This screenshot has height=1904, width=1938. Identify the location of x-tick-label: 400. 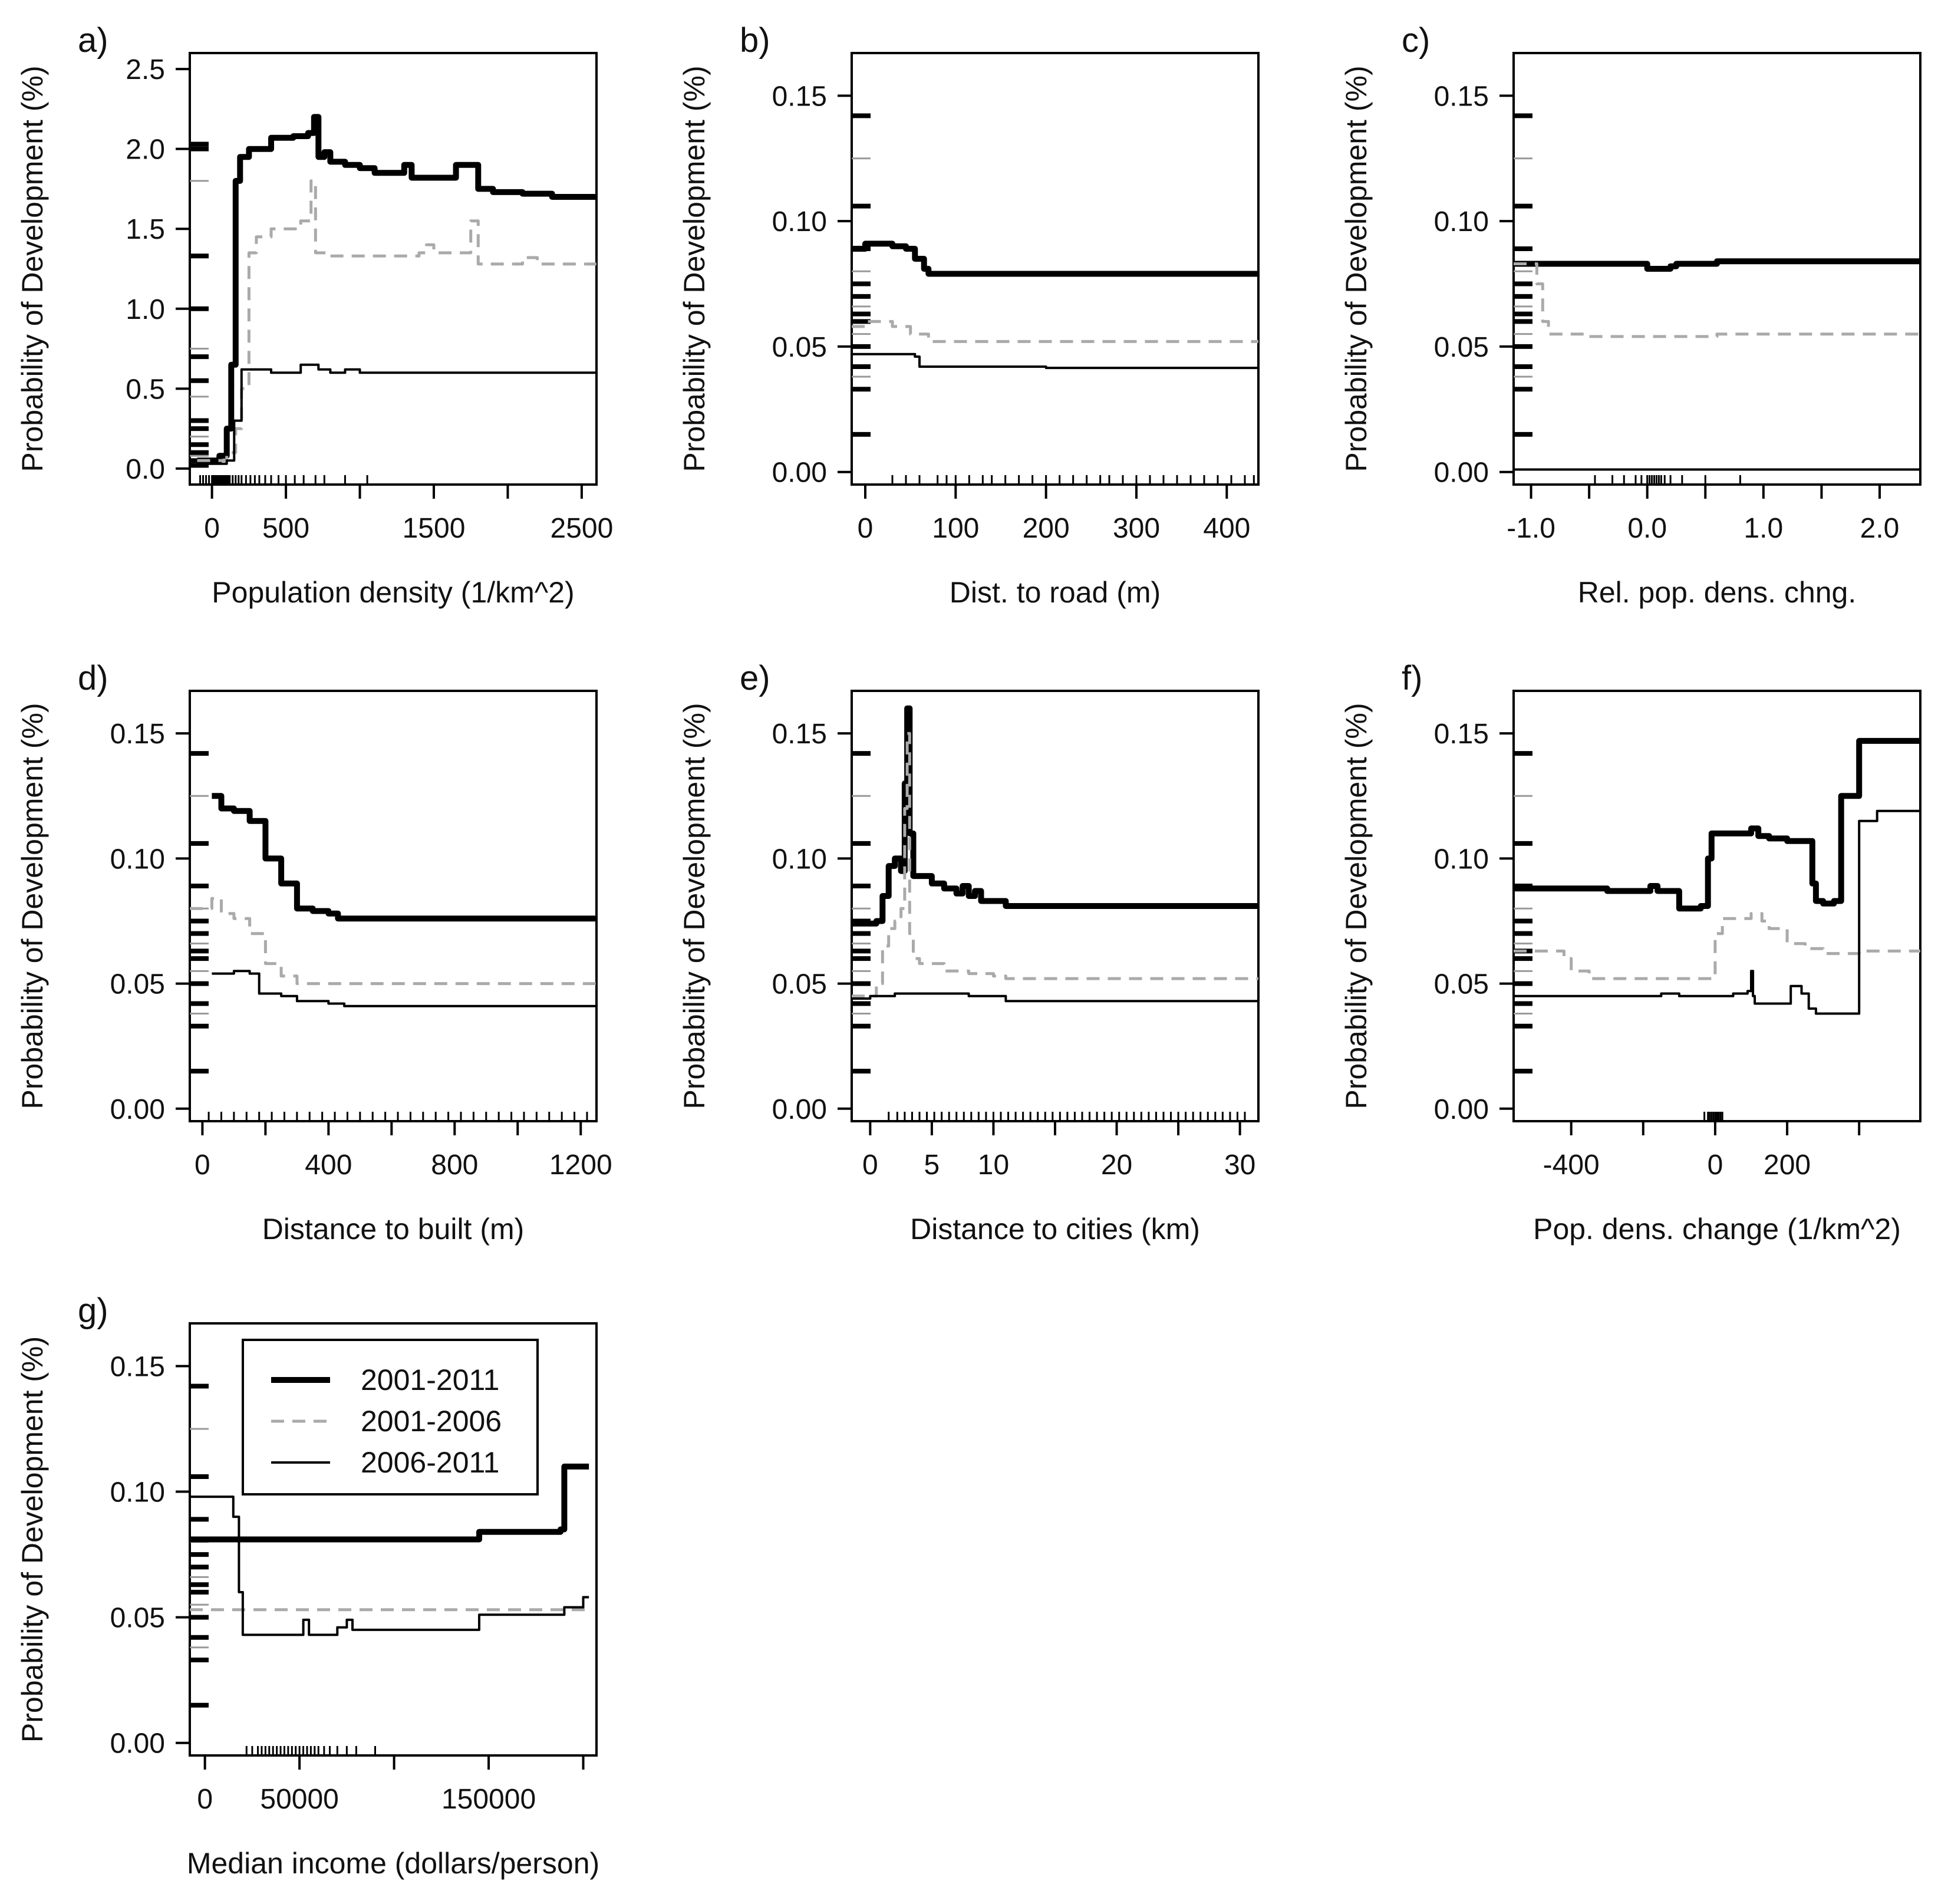
(1226, 528).